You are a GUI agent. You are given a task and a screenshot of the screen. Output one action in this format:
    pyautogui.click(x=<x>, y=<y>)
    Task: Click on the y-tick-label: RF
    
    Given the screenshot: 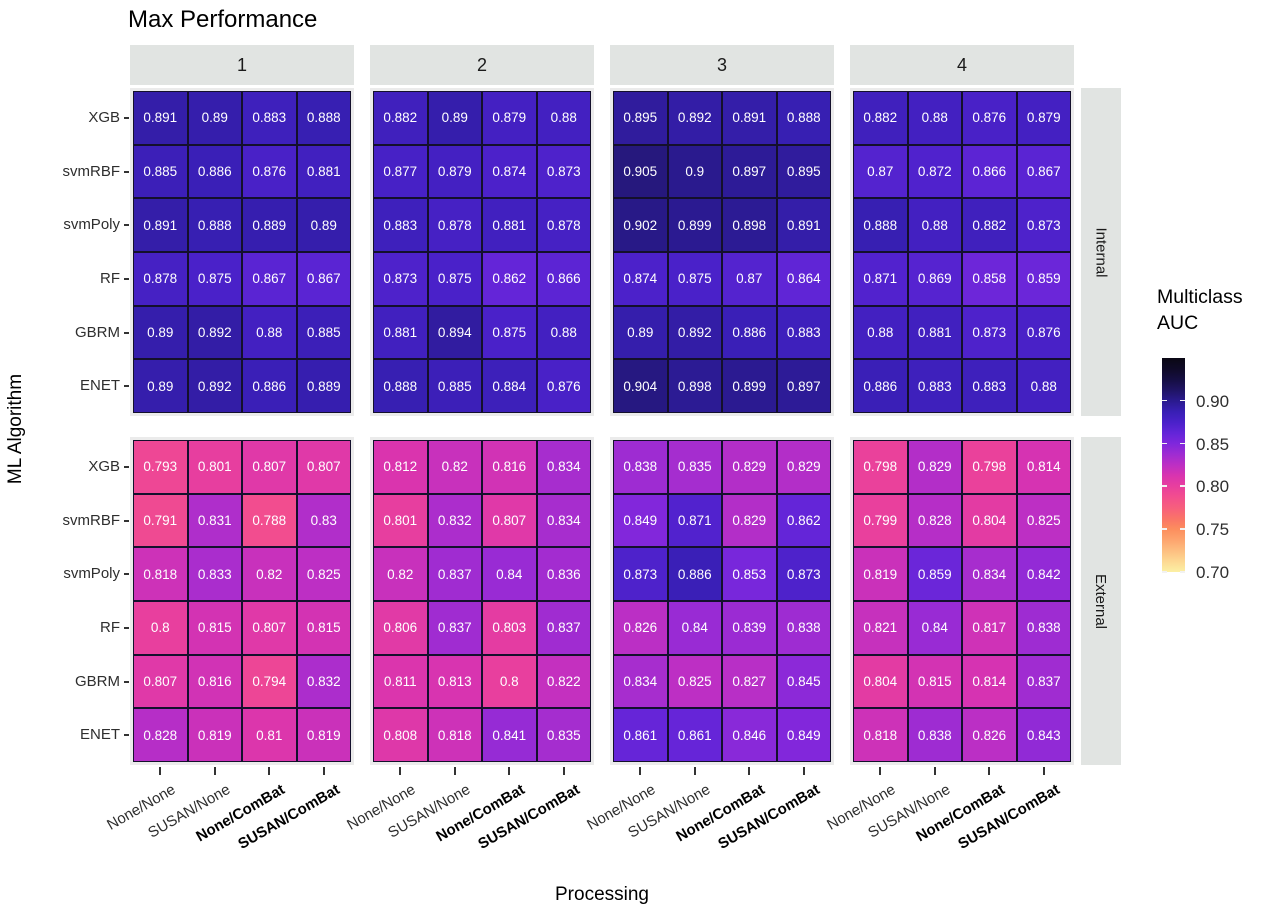 What is the action you would take?
    pyautogui.click(x=110, y=278)
    